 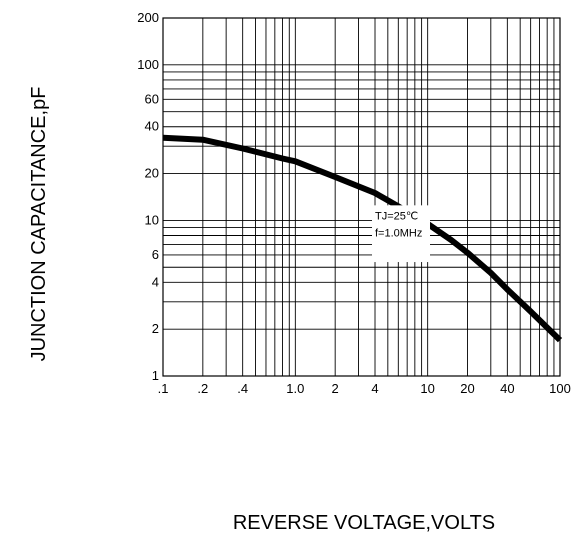 I want to click on y-tick-label: 60, so click(x=152, y=98).